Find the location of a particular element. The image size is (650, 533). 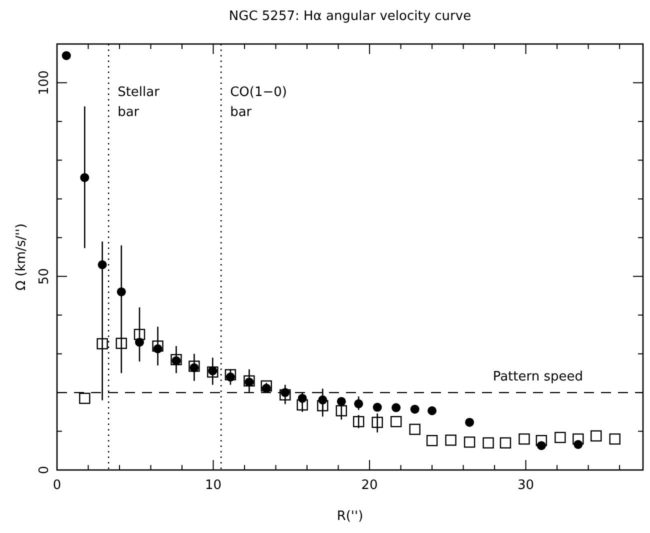

x-tick-label: 10 is located at coordinates (213, 485).